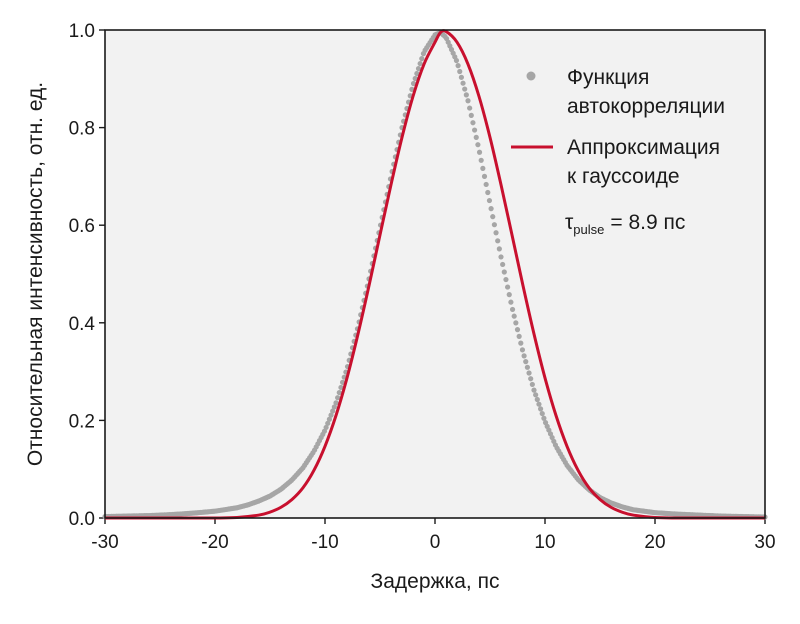  I want to click on x-tick-label: 30, so click(764, 542).